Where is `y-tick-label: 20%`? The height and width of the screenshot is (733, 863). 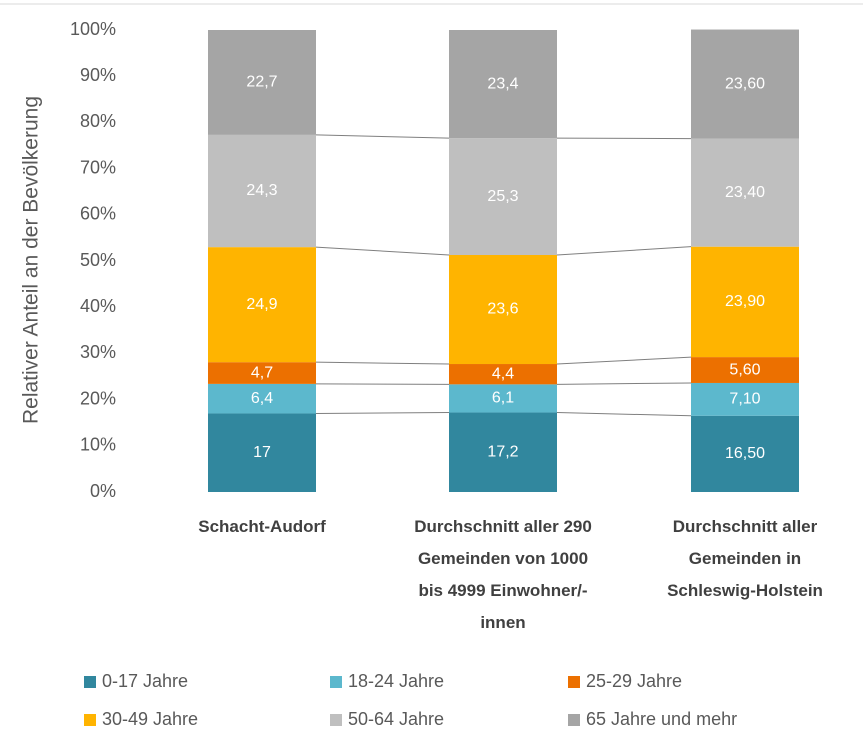 y-tick-label: 20% is located at coordinates (98, 398).